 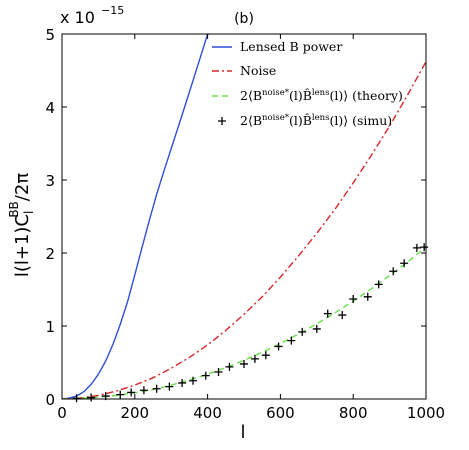 What do you see at coordinates (244, 19) in the screenshot?
I see `panel-label: (b)` at bounding box center [244, 19].